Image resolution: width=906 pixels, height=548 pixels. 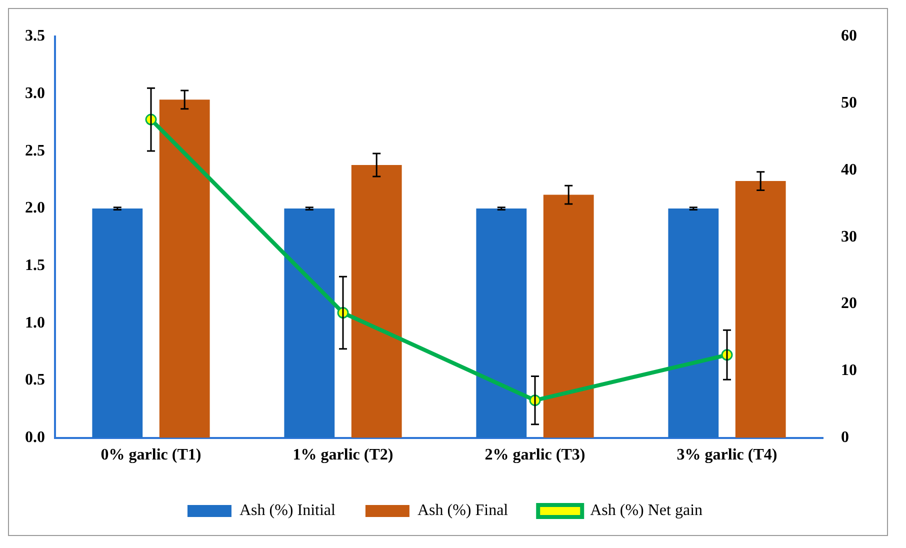 What do you see at coordinates (35, 437) in the screenshot?
I see `y-tick-label: 0.0` at bounding box center [35, 437].